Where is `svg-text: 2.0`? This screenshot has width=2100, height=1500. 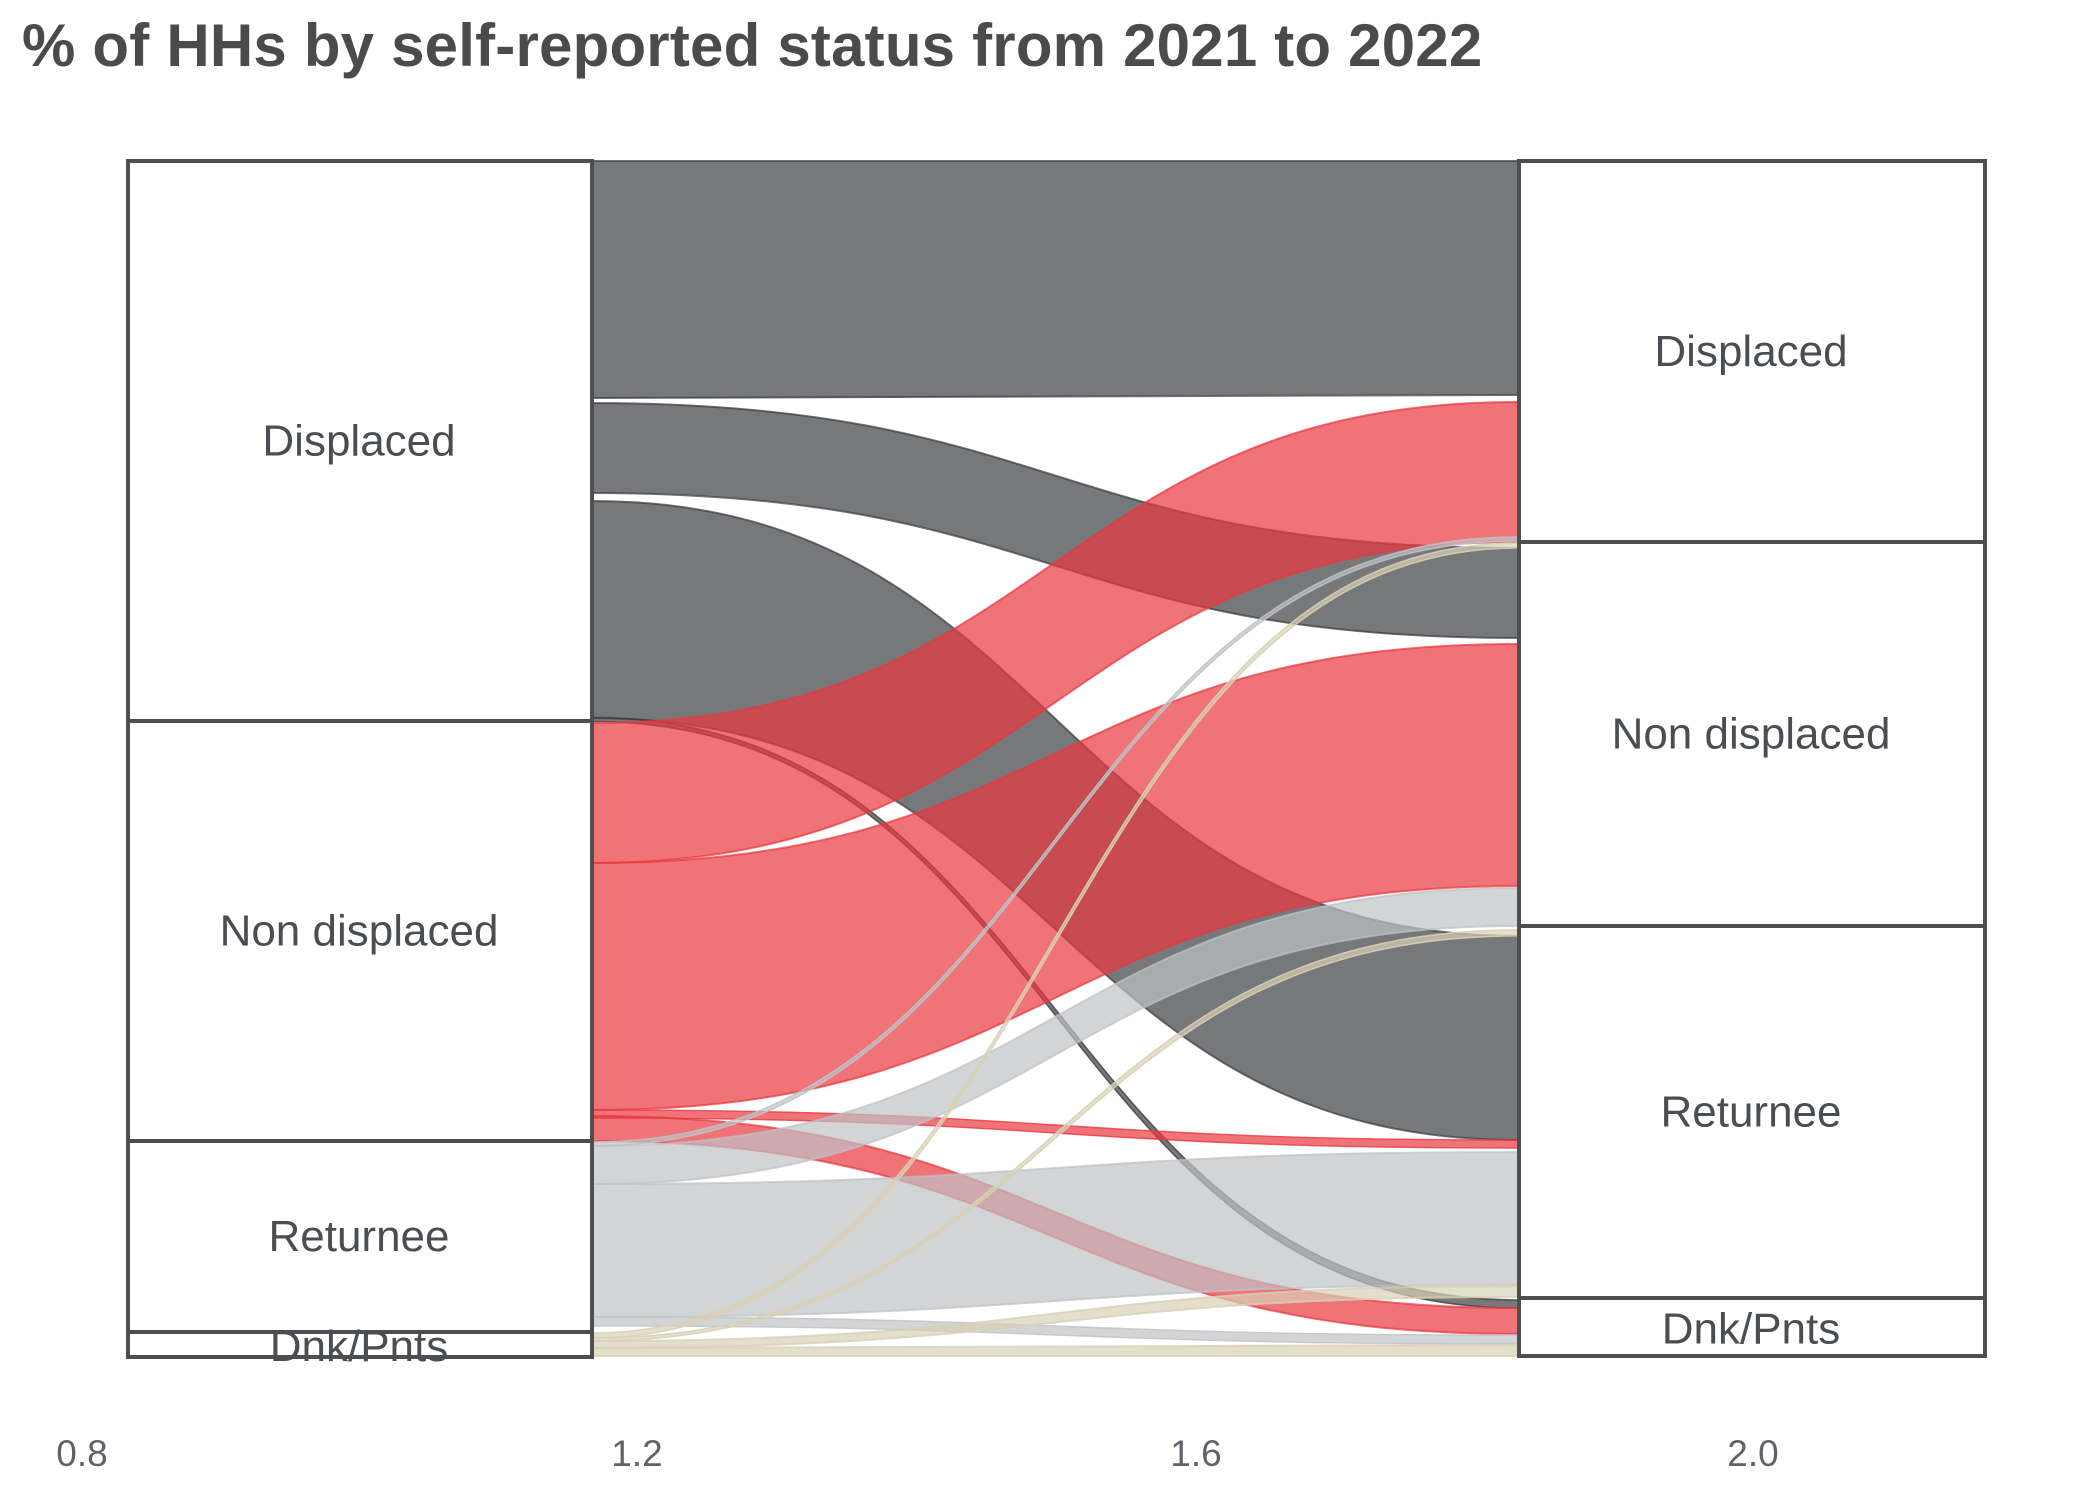
svg-text: 2.0 is located at coordinates (1752, 1453).